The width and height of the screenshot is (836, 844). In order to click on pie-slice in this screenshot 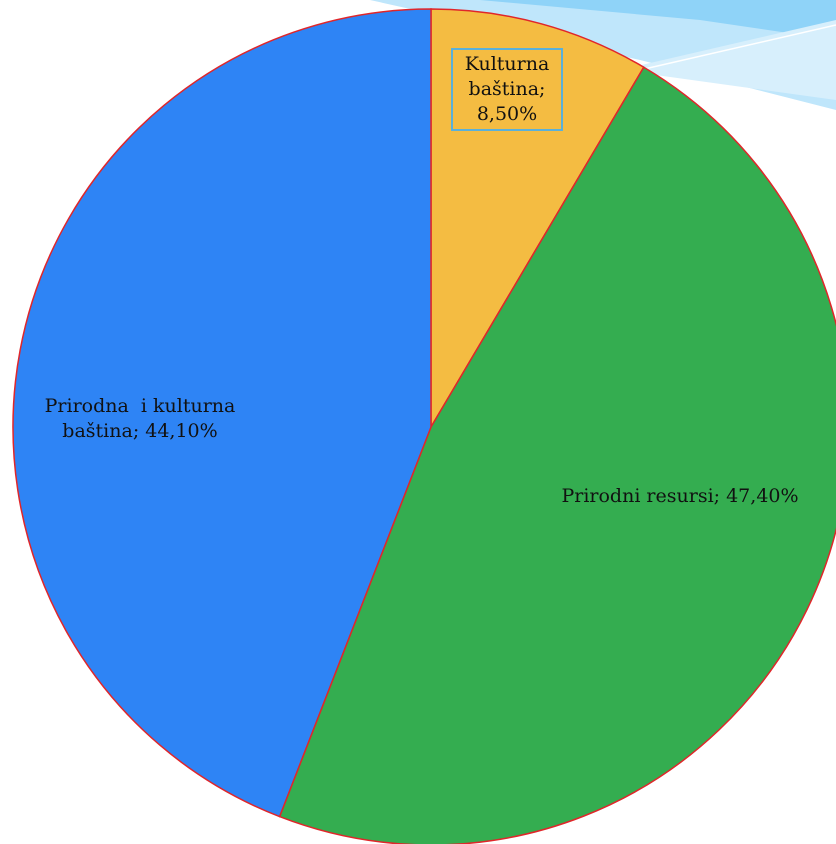, I will do `click(537, 219)`.